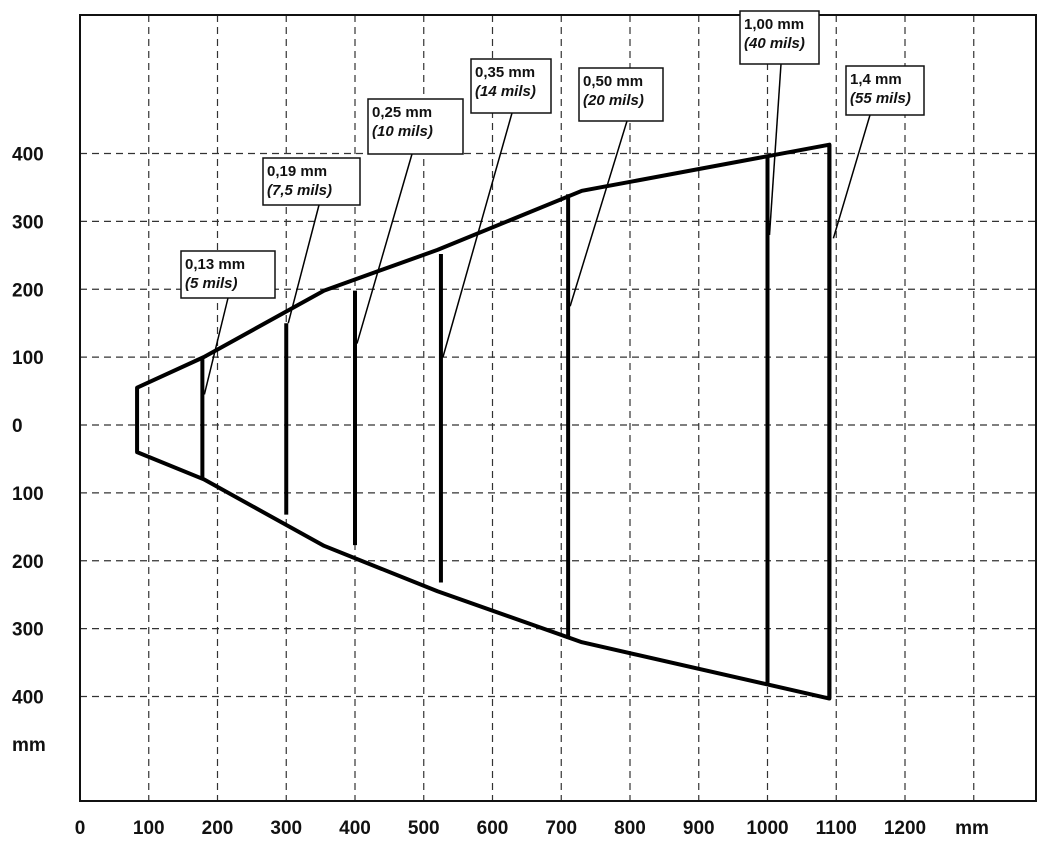 Image resolution: width=1045 pixels, height=842 pixels. I want to click on resolution-label-4: 0,35 mm (14 mils), so click(511, 86).